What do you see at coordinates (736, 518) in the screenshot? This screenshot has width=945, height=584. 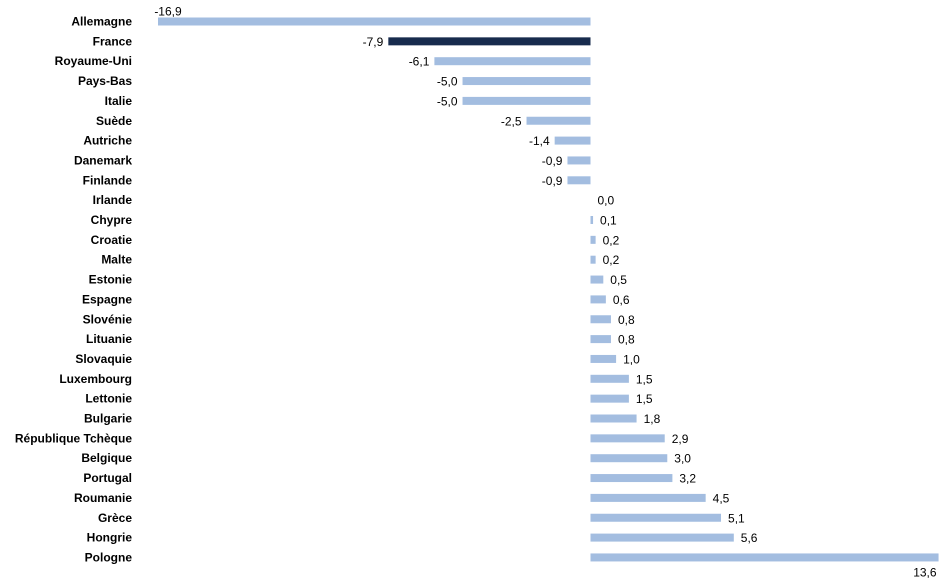 I see `value-label-grece: 5,1` at bounding box center [736, 518].